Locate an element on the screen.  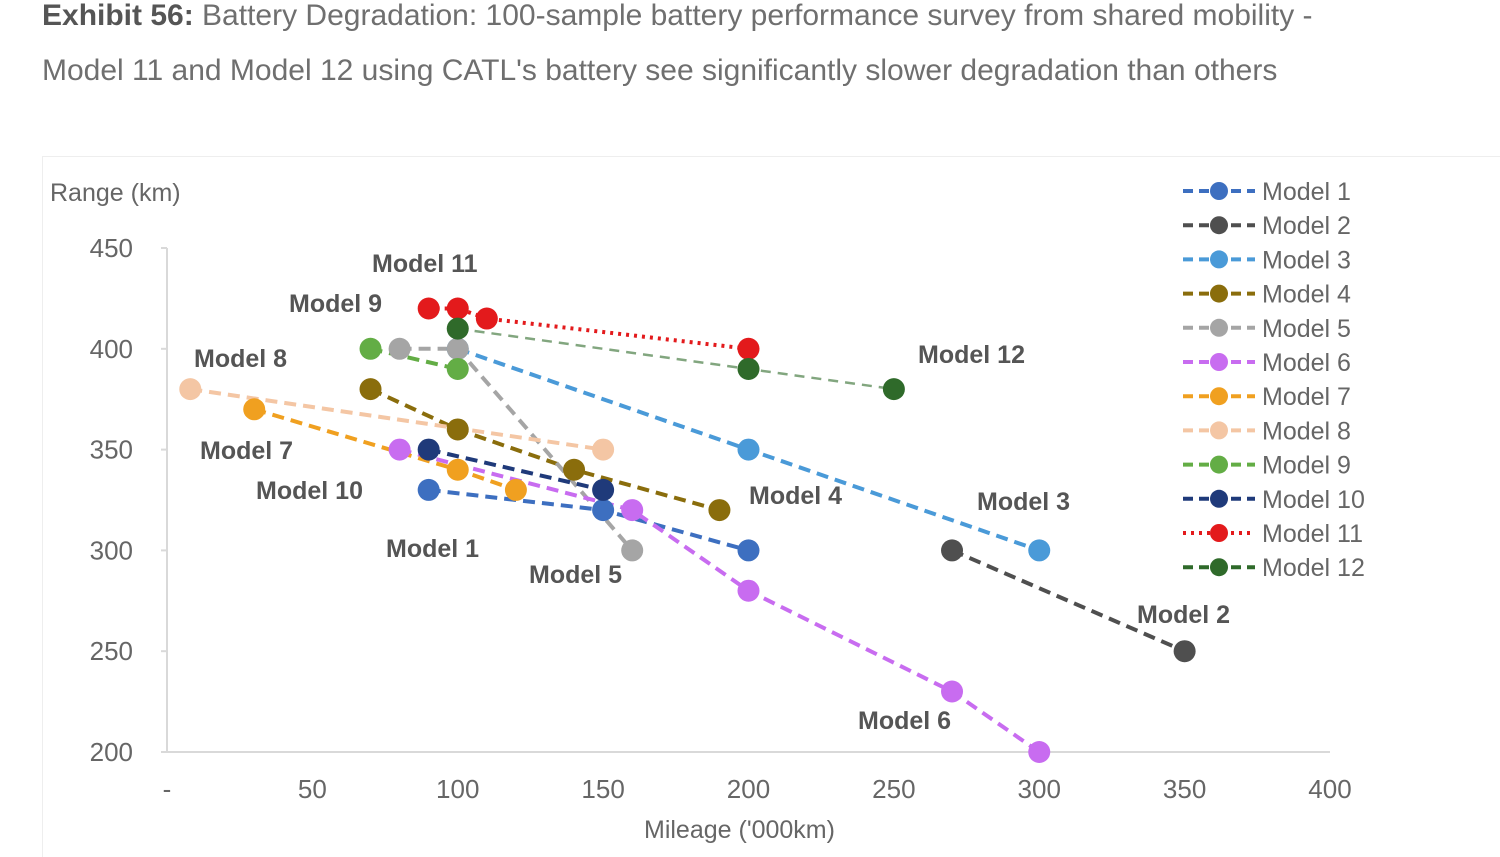
x-tick-label: 400 is located at coordinates (1329, 789).